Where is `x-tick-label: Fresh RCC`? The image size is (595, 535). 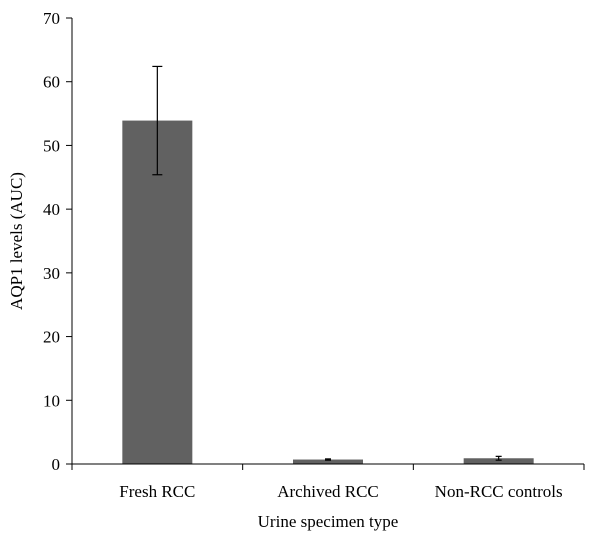
x-tick-label: Fresh RCC is located at coordinates (157, 491).